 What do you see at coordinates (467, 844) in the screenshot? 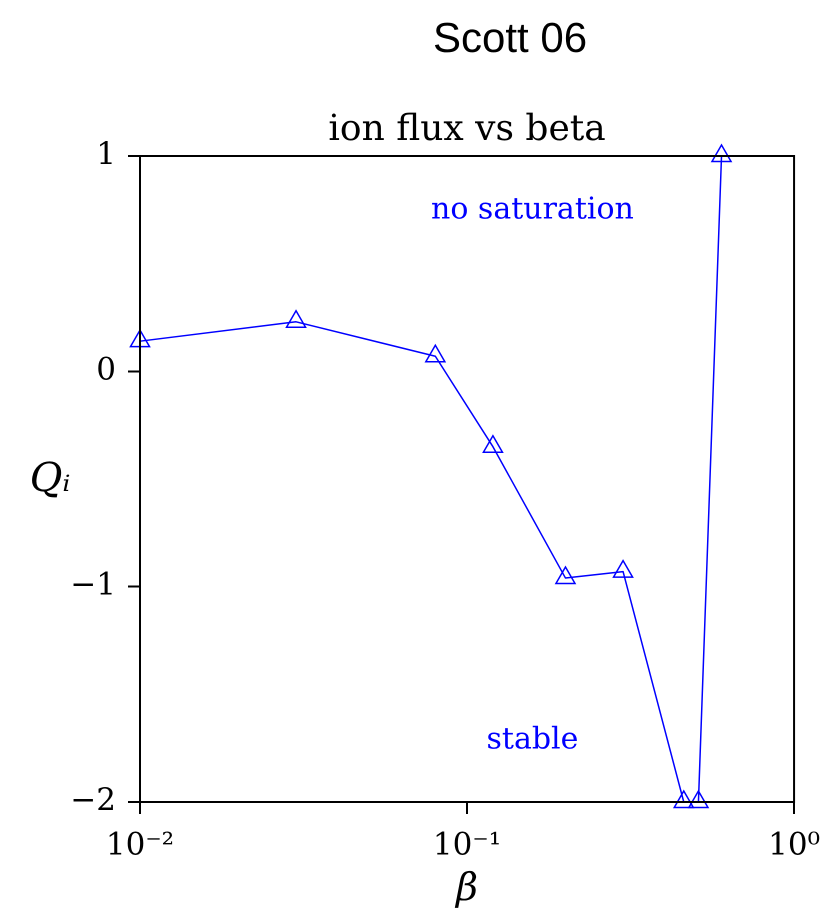
I see `x-tick-label: 10⁻¹` at bounding box center [467, 844].